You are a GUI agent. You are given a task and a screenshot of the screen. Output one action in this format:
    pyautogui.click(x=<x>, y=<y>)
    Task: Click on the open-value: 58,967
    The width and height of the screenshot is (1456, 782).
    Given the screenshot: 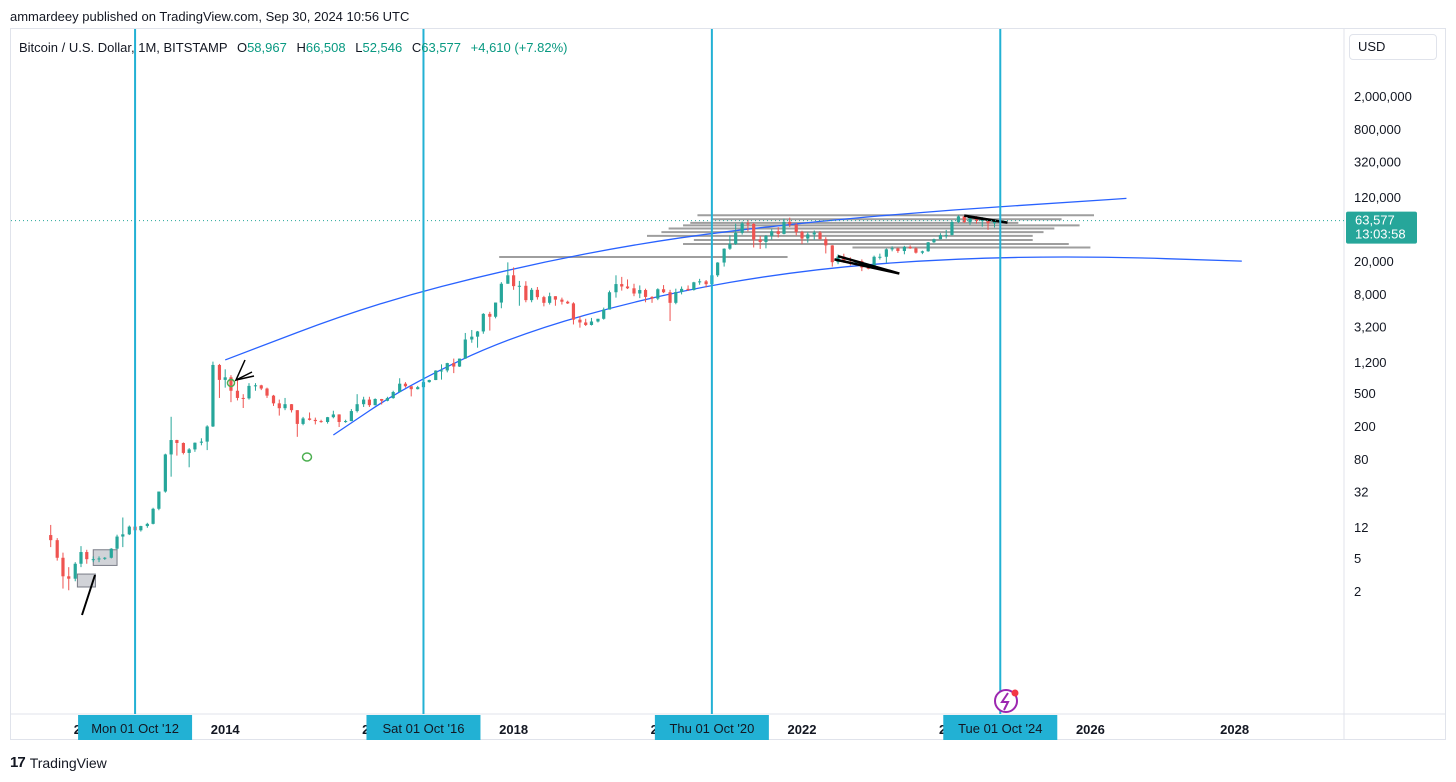 What is the action you would take?
    pyautogui.click(x=267, y=47)
    